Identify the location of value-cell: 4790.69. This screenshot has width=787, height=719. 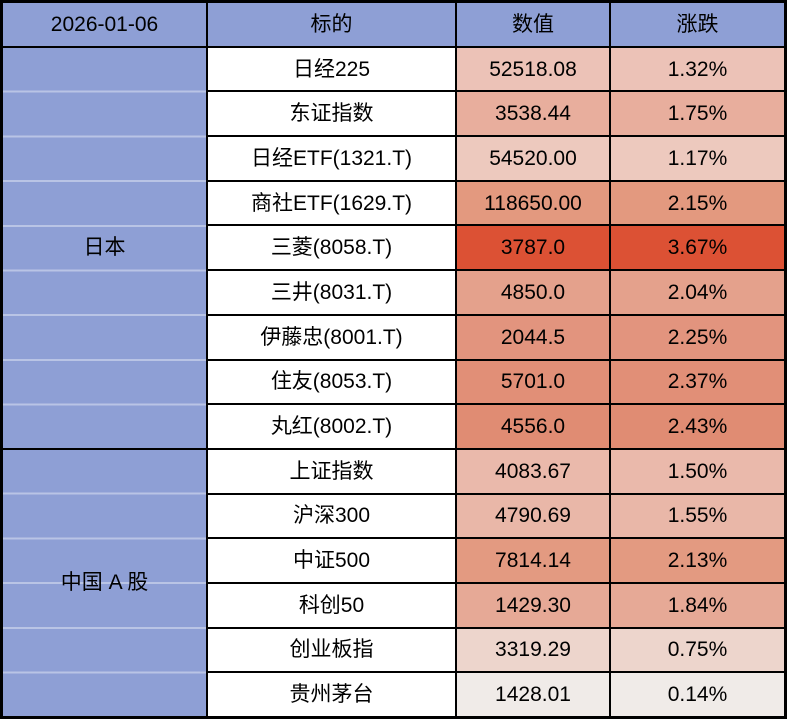
(533, 516).